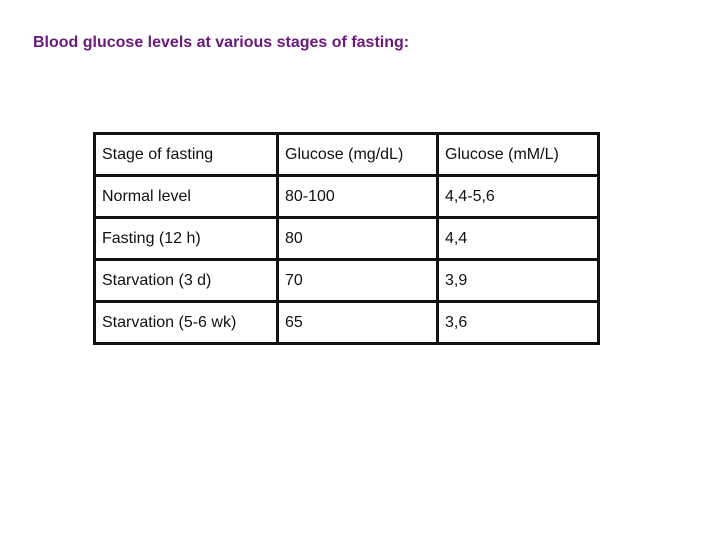  Describe the element at coordinates (456, 238) in the screenshot. I see `table-cell-glucose-mml: 4,4` at that location.